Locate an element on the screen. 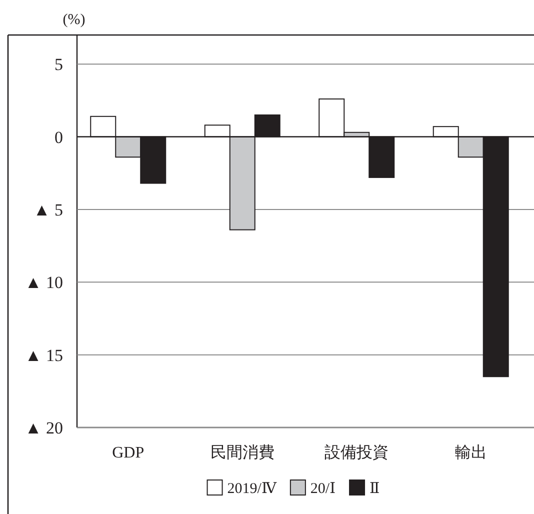 The image size is (534, 514). y-tick-label: ▲ 10 is located at coordinates (43, 282).